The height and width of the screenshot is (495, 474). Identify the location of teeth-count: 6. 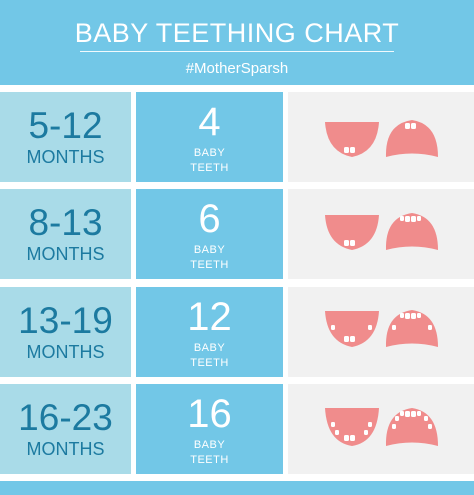
(209, 219).